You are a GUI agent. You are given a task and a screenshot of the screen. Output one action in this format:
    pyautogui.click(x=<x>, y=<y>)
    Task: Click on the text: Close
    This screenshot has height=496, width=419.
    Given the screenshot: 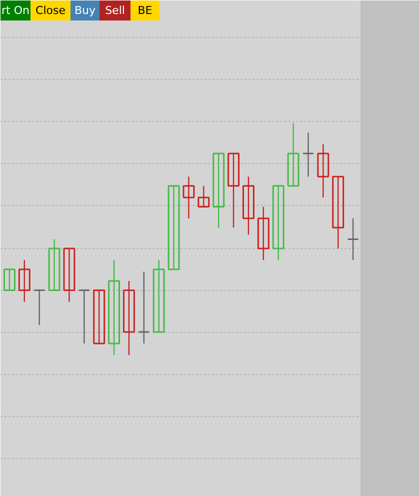 What is the action you would take?
    pyautogui.click(x=51, y=10)
    